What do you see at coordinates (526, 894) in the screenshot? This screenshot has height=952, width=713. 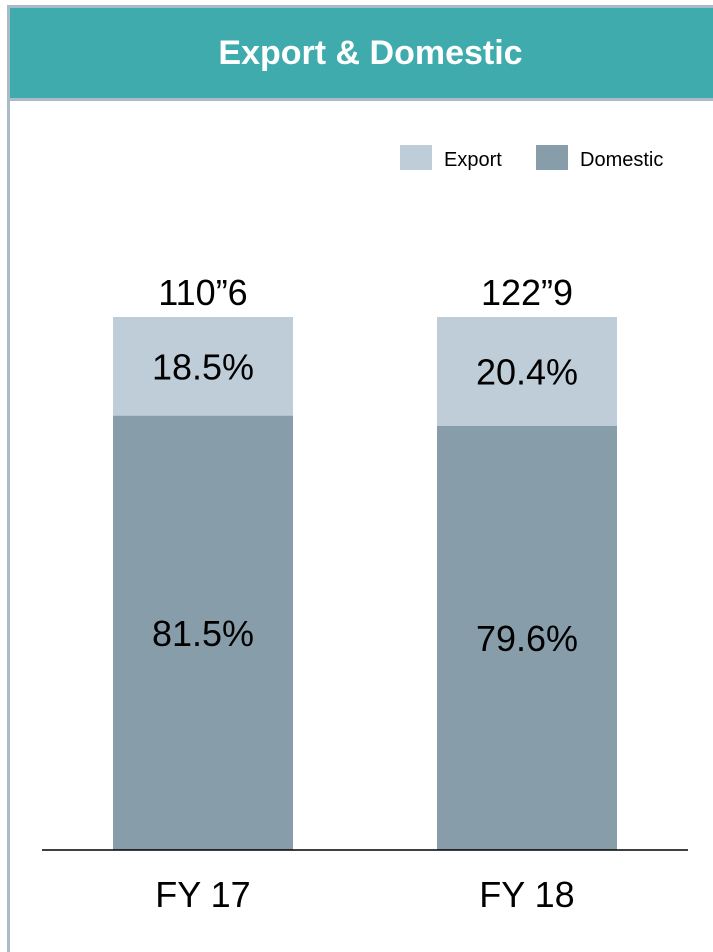 I see `x-tick-label: FY 18` at bounding box center [526, 894].